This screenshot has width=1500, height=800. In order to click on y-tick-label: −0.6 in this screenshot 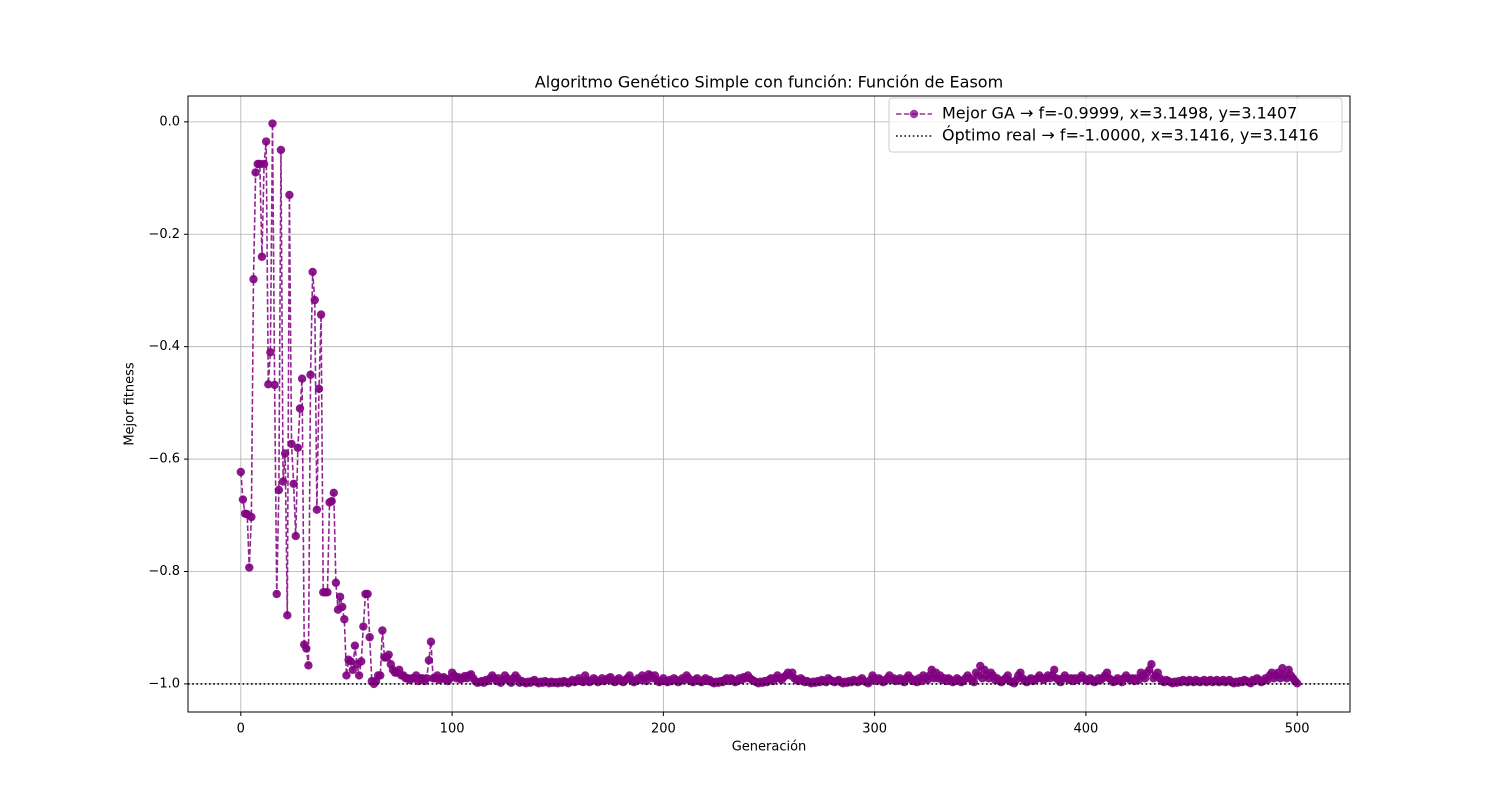, I will do `click(164, 459)`.